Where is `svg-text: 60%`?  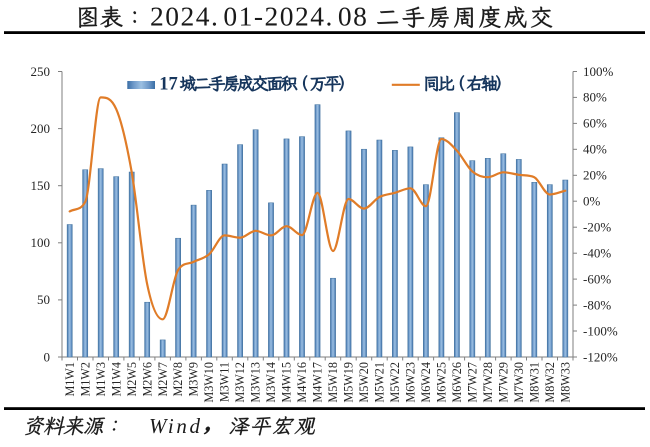
svg-text: 60% is located at coordinates (595, 123).